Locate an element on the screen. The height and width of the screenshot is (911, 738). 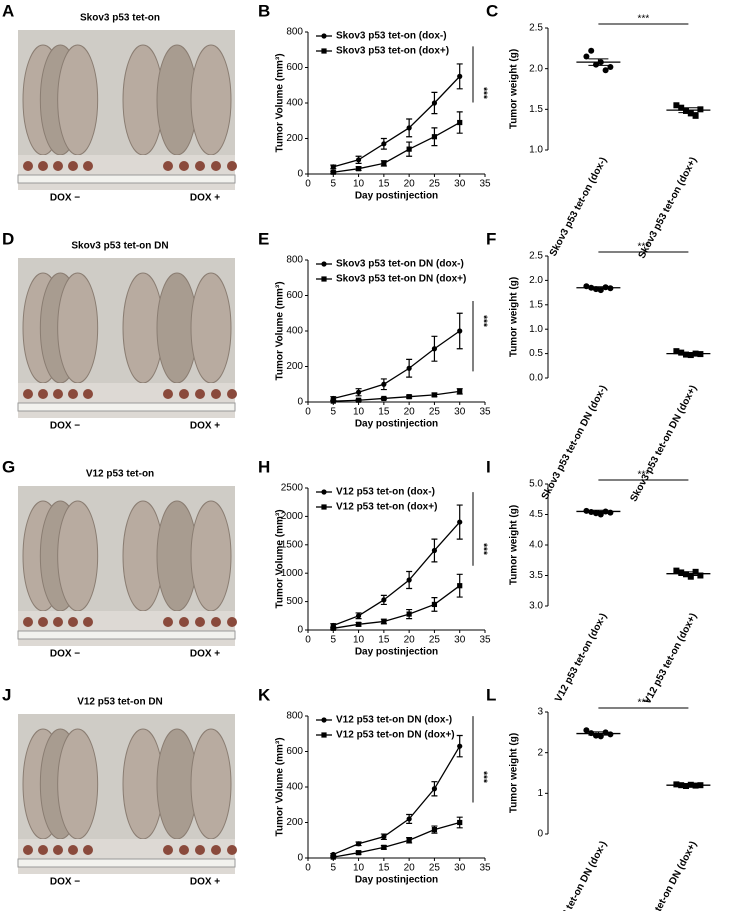
panel-letter: C is located at coordinates (492, 10).